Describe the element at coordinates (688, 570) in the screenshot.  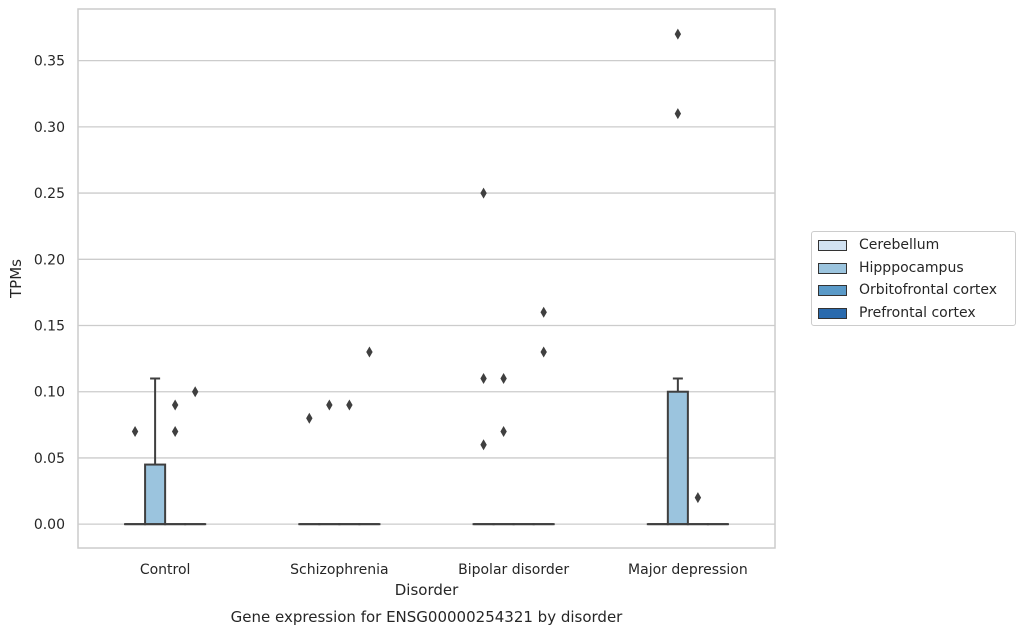
I see `x-tick-label: Major depression` at that location.